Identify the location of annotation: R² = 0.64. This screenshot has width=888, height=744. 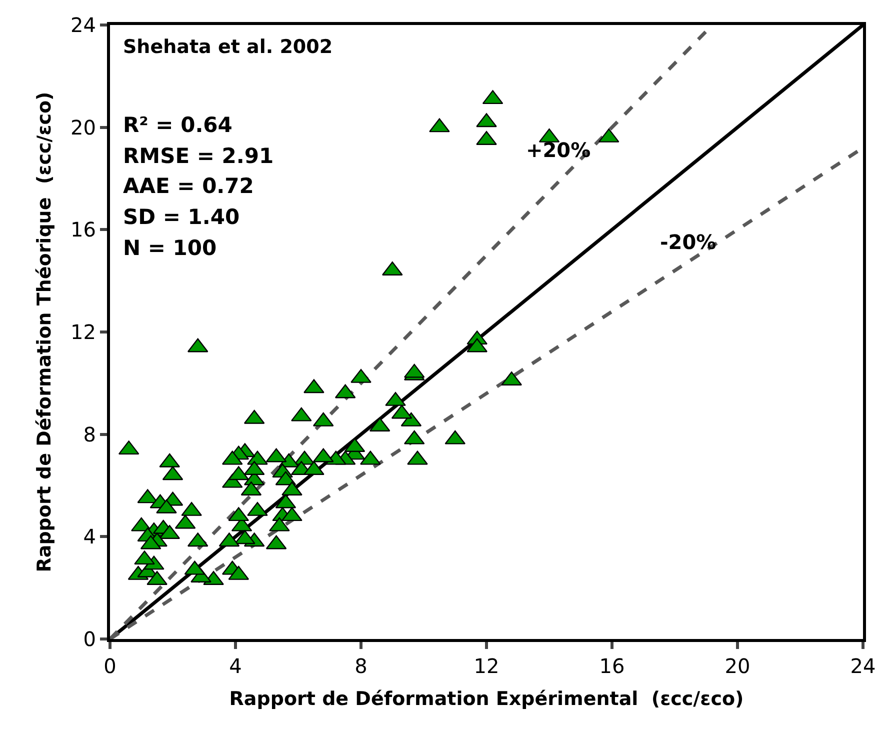
(177, 125).